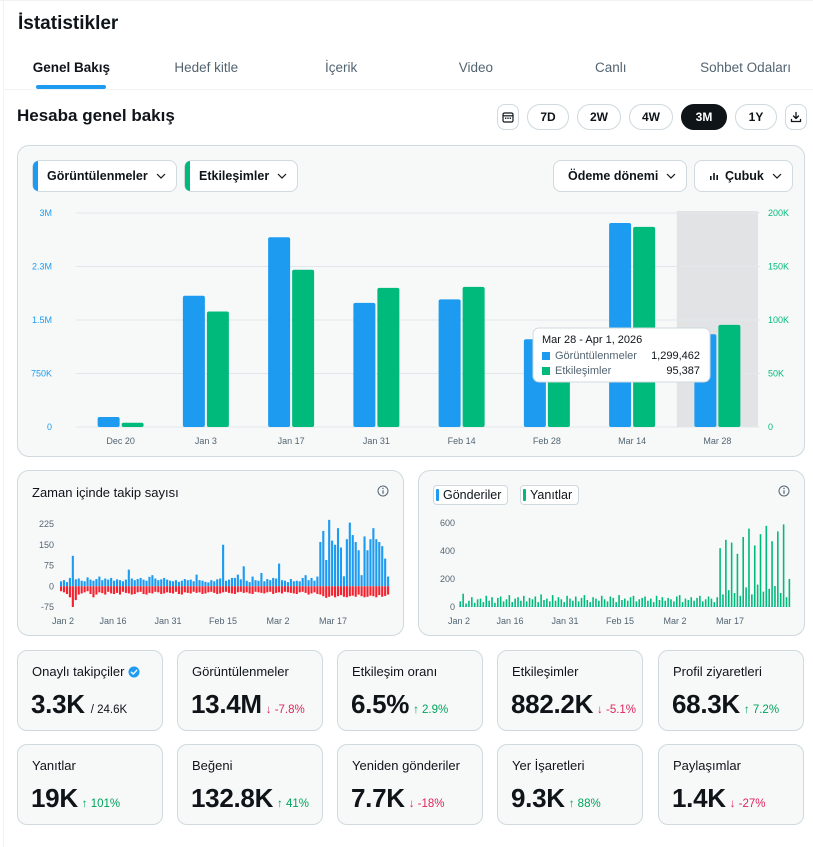 The image size is (813, 847). I want to click on range-3m-button: 3M, so click(704, 117).